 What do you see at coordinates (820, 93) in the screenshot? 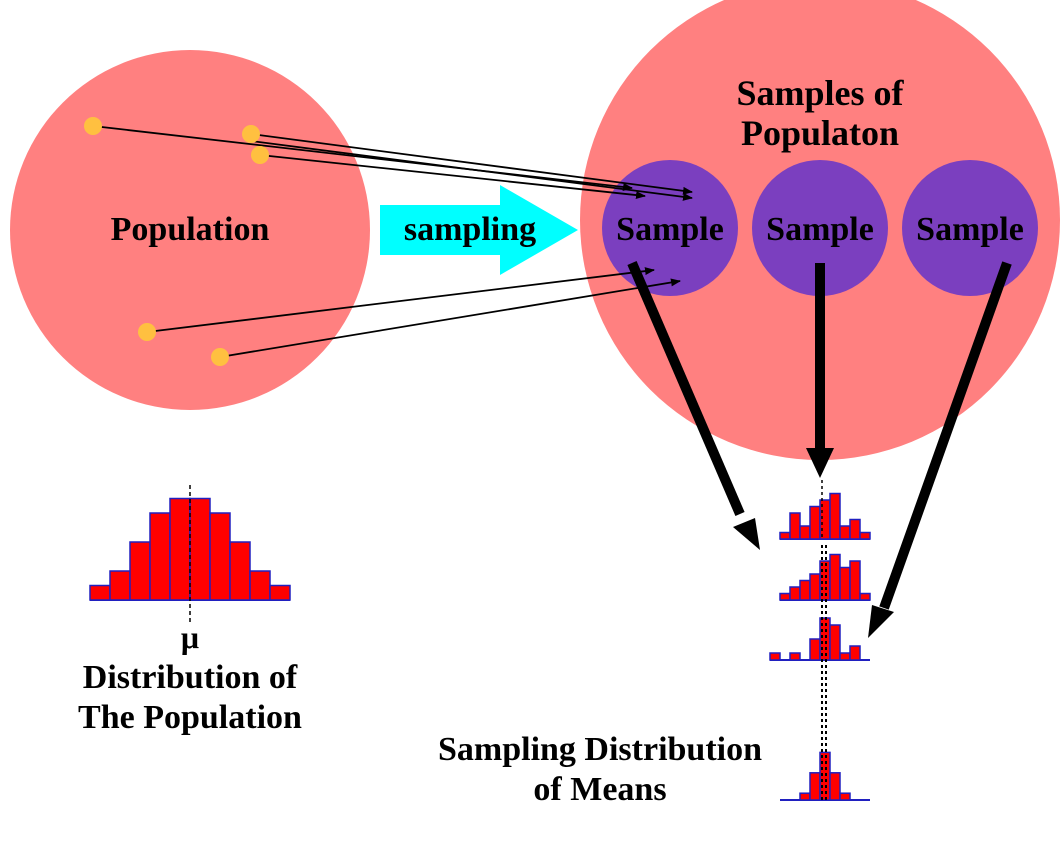
I see `samples-of-label-line1: Samples of` at bounding box center [820, 93].